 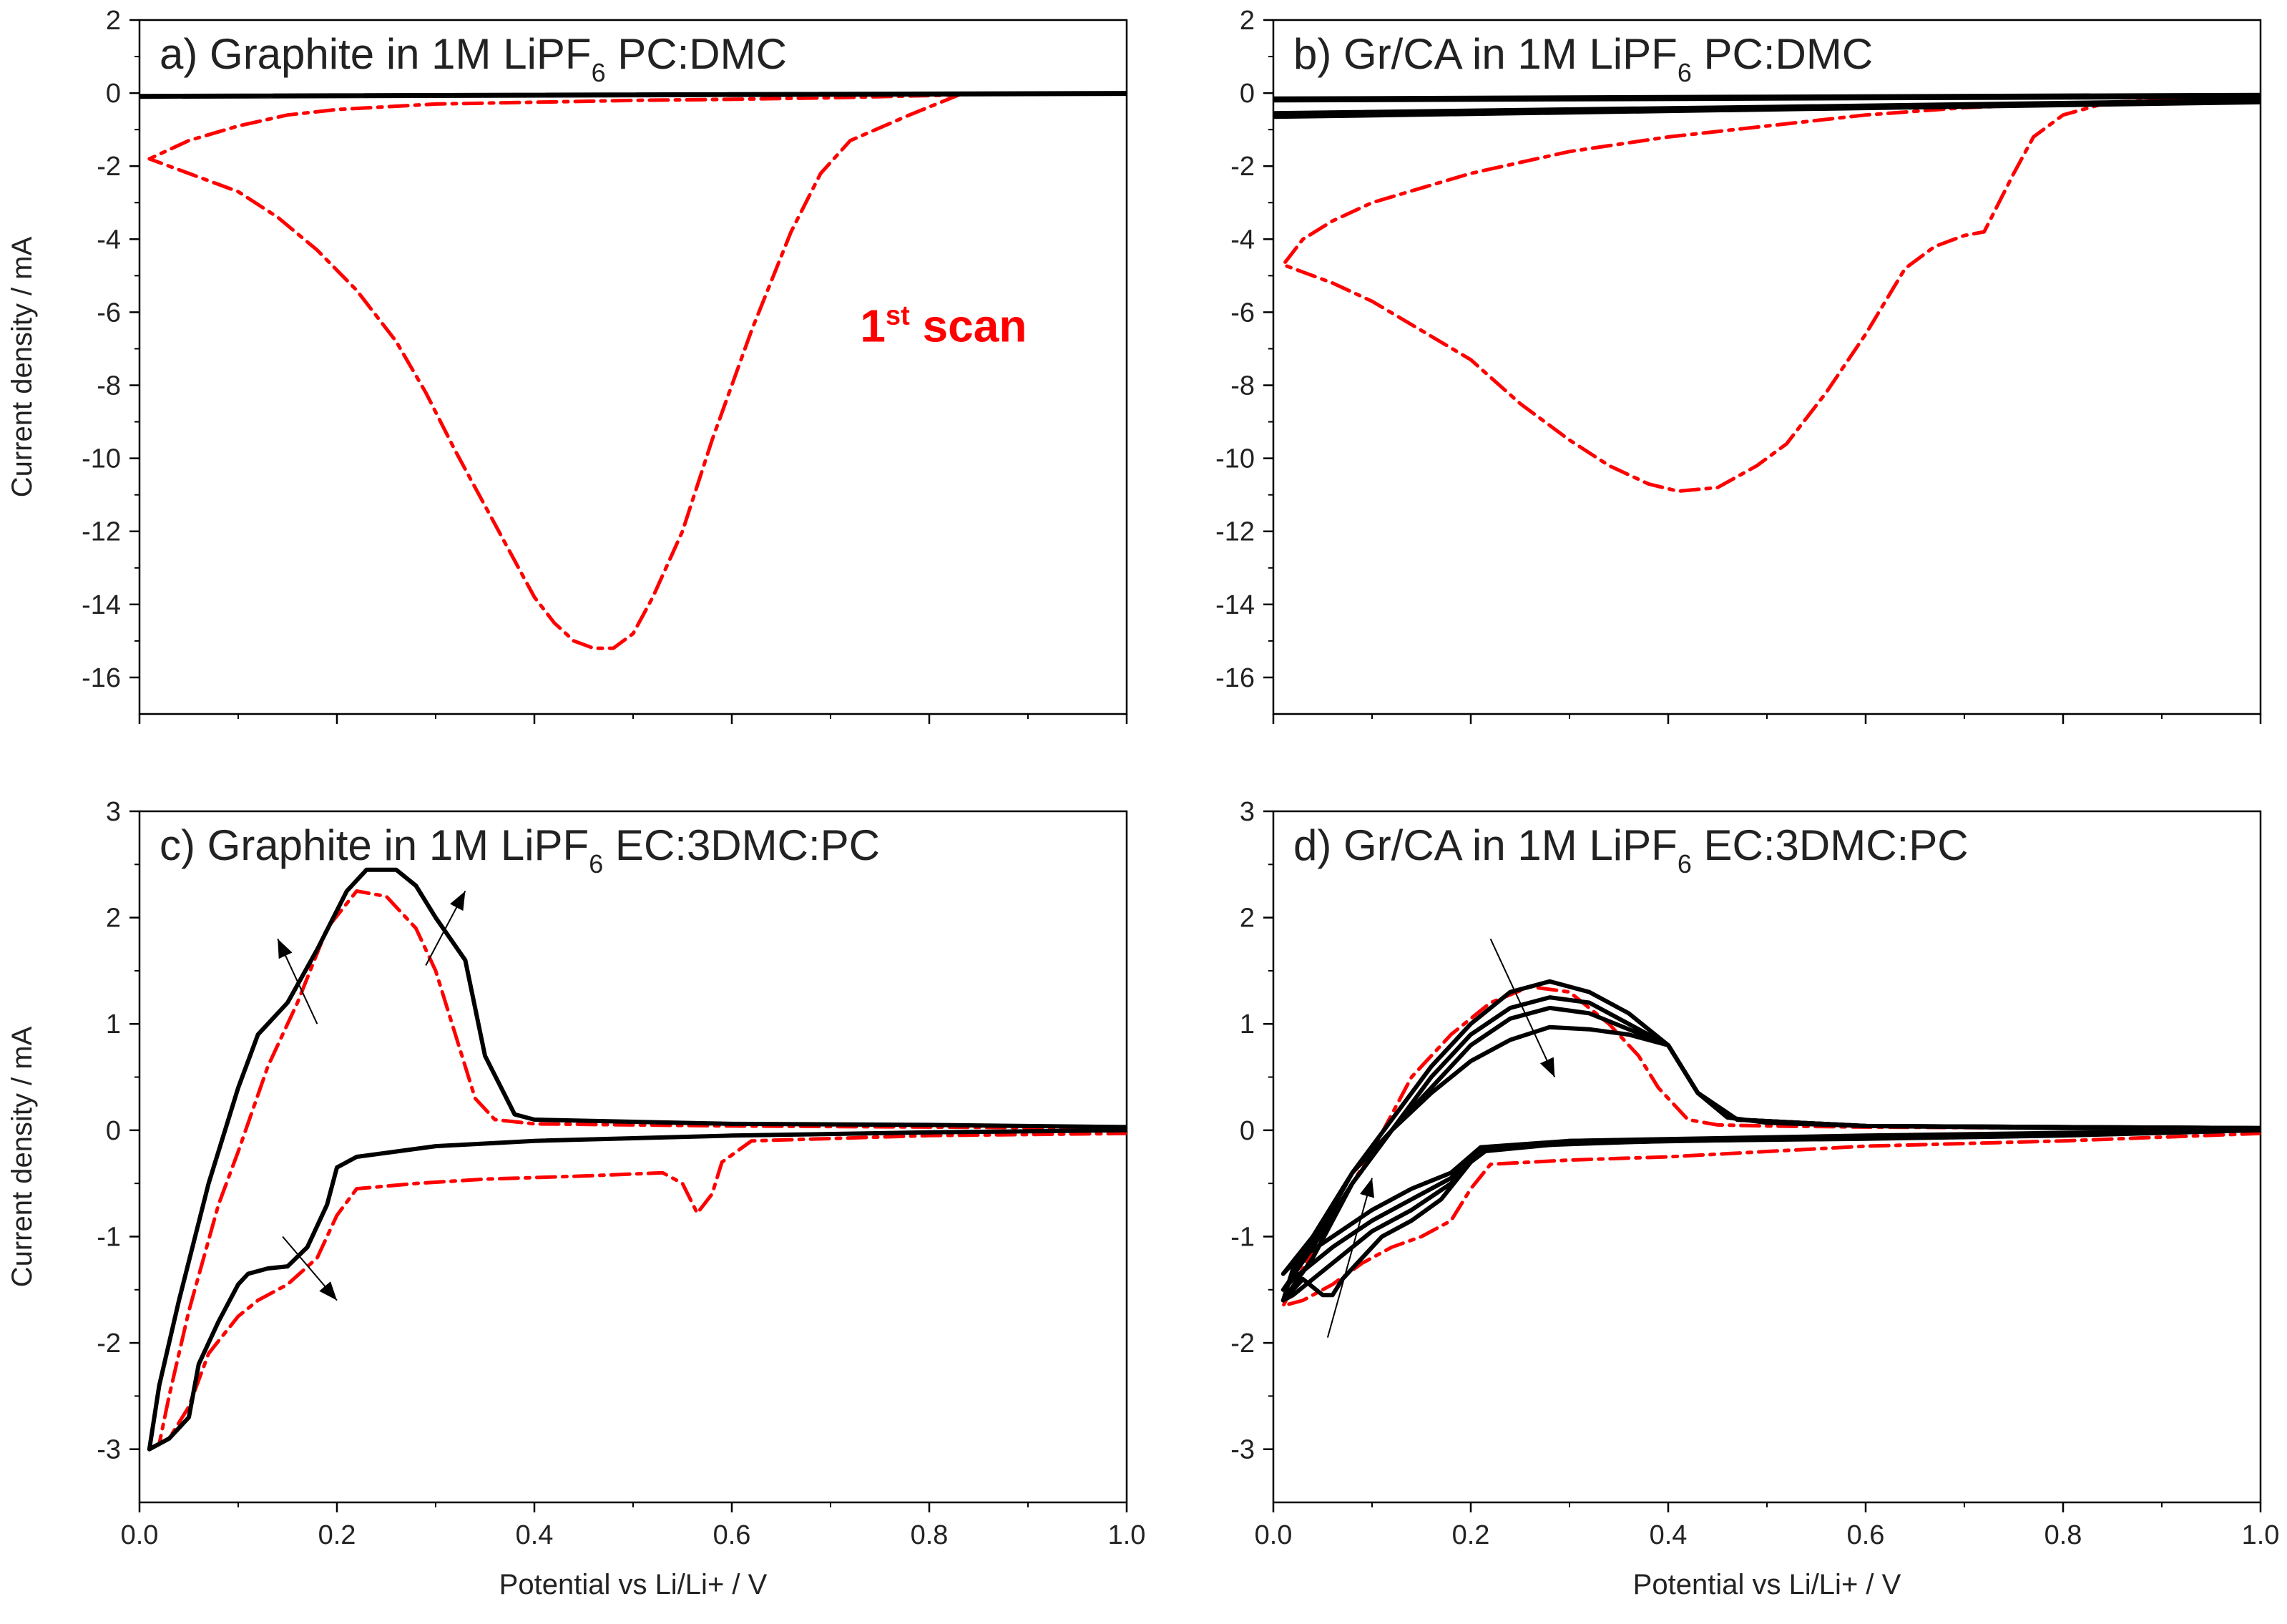 What do you see at coordinates (633, 95) in the screenshot?
I see `series-line-subsequent-scans` at bounding box center [633, 95].